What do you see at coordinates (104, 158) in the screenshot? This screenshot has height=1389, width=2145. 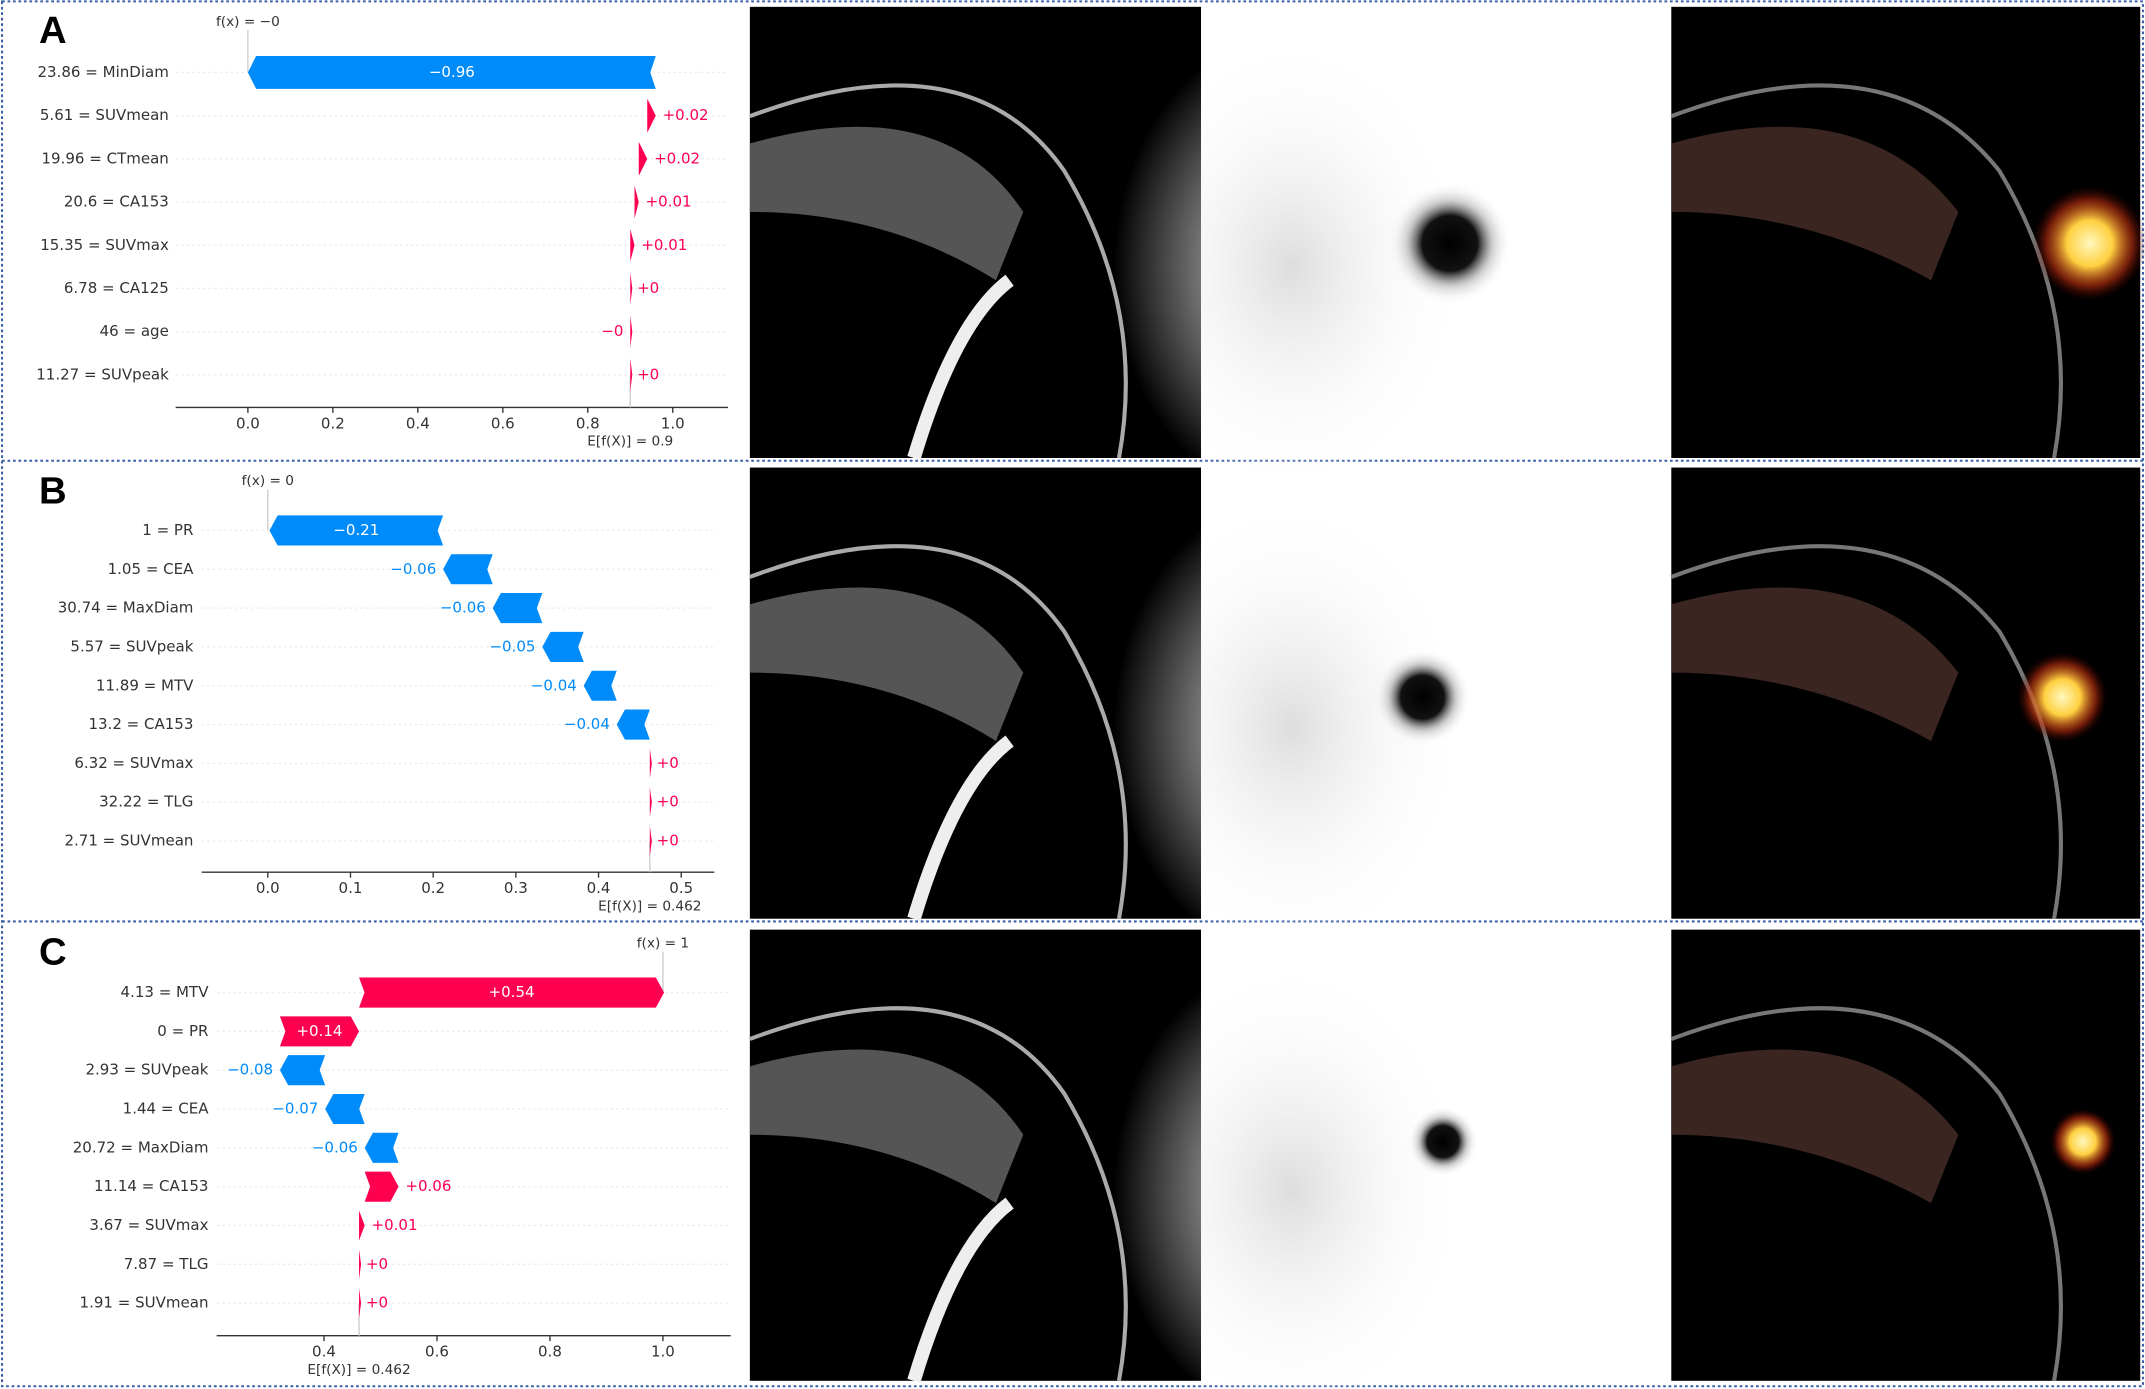 I see `feature-label: 19.96 = CTmean` at bounding box center [104, 158].